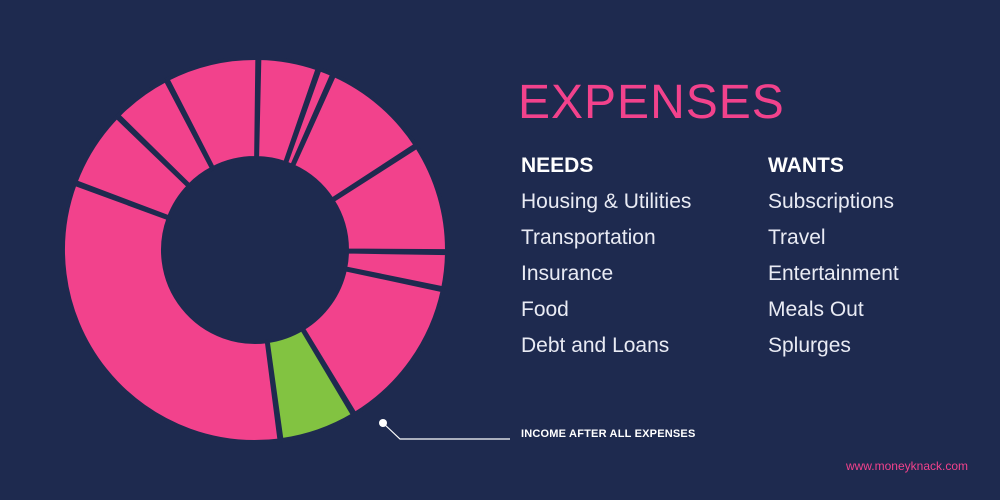  Describe the element at coordinates (588, 237) in the screenshot. I see `needs-item: Transportation` at that location.